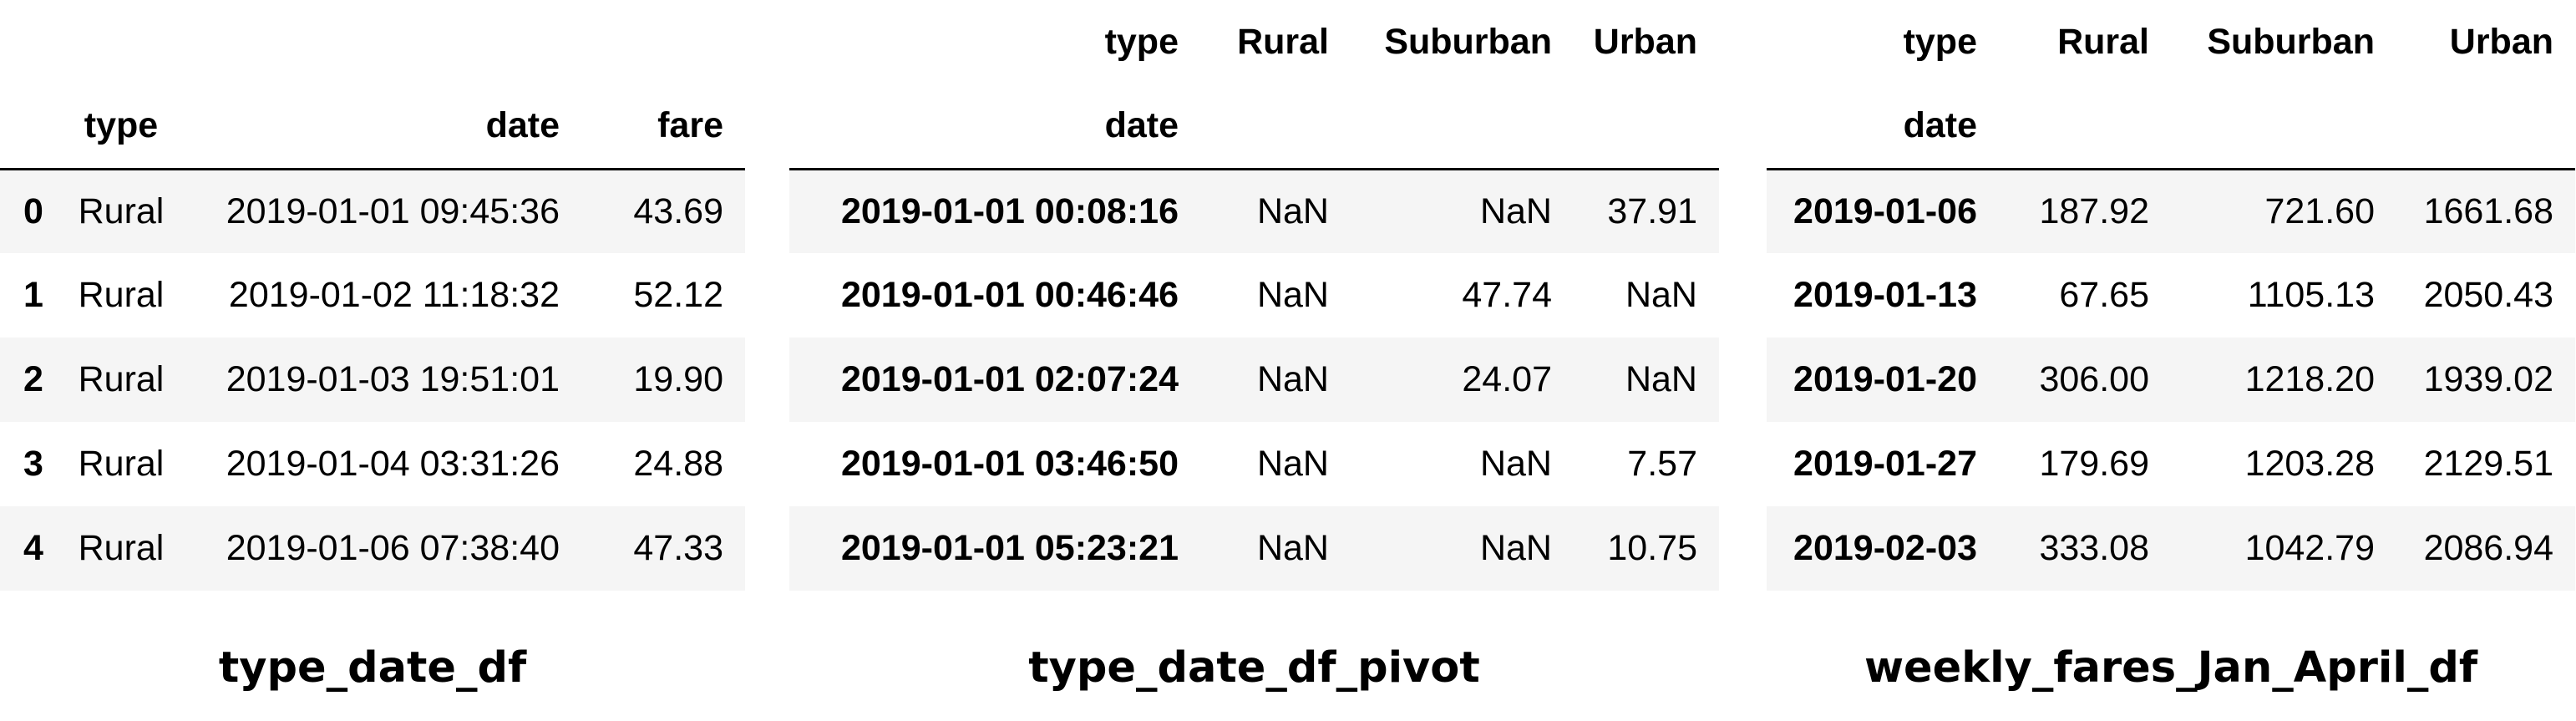  What do you see at coordinates (1645, 548) in the screenshot?
I see `cell-urban: 10.75` at bounding box center [1645, 548].